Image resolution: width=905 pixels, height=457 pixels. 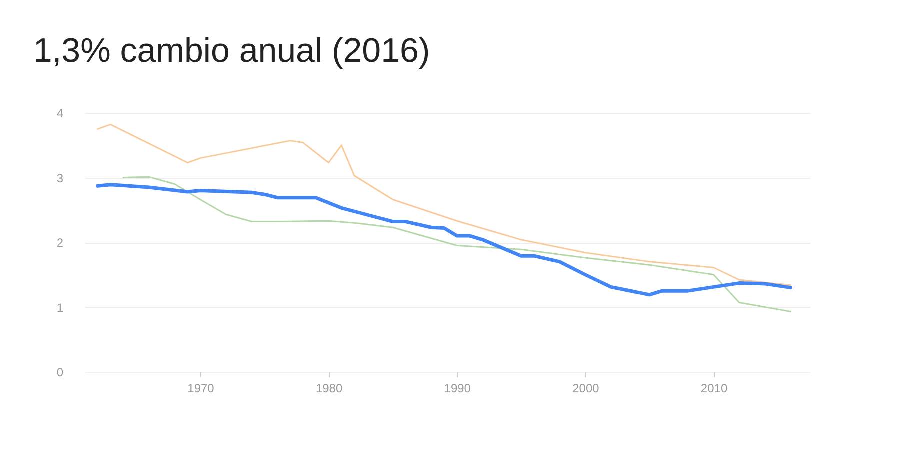 I want to click on x-tick-label: 1970, so click(x=201, y=389).